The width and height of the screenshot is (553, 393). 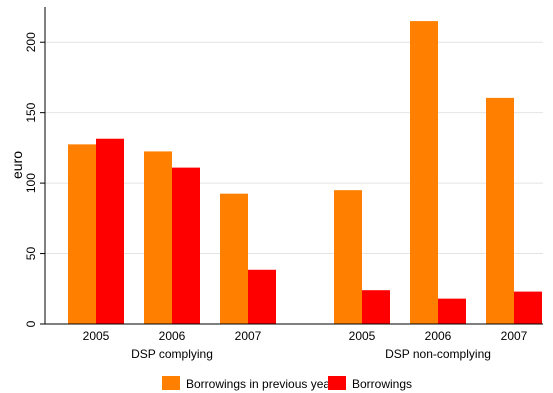 I want to click on y-ticks: 0 50 100 150 200, so click(x=34, y=179).